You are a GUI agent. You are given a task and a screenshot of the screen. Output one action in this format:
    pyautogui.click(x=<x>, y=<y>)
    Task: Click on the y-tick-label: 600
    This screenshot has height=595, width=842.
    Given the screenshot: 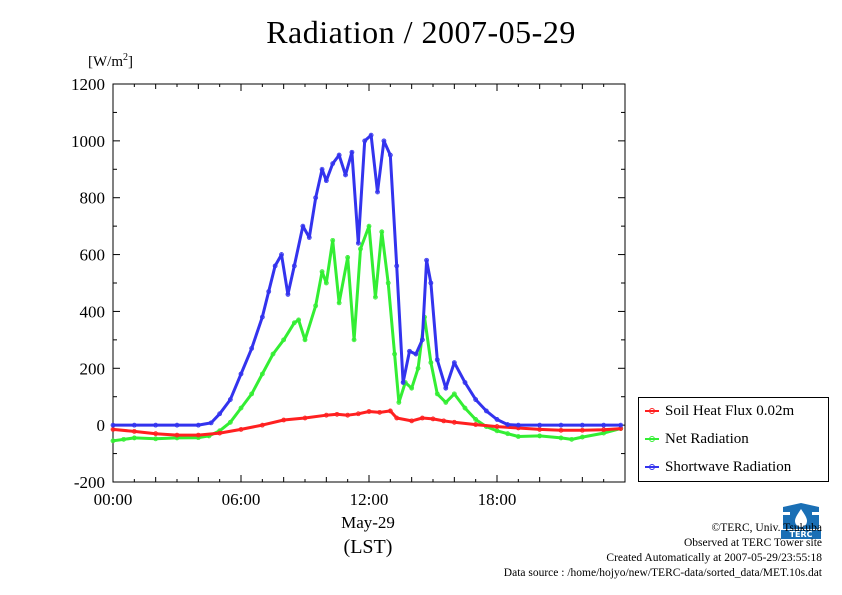 What is the action you would take?
    pyautogui.click(x=93, y=255)
    